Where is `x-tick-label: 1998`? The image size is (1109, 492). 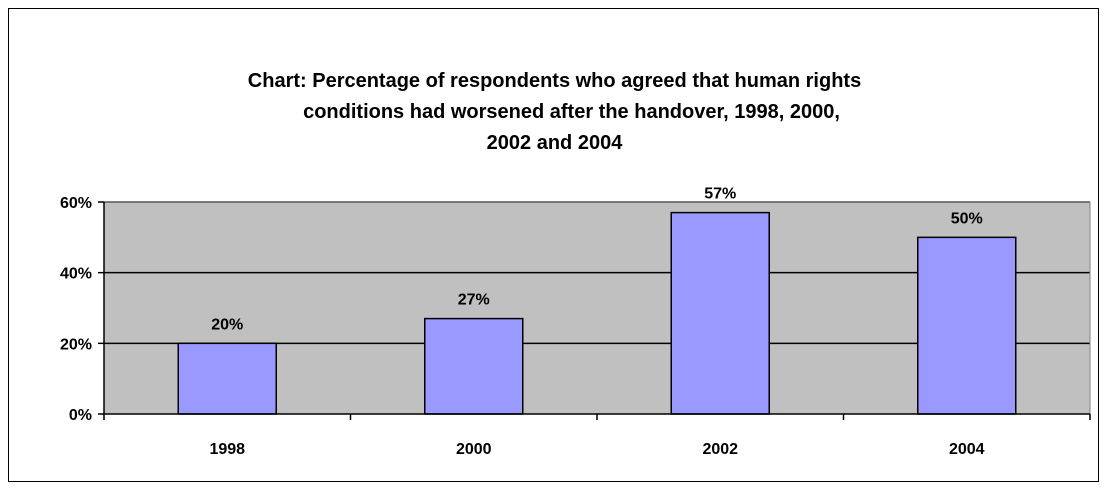
x-tick-label: 1998 is located at coordinates (227, 449).